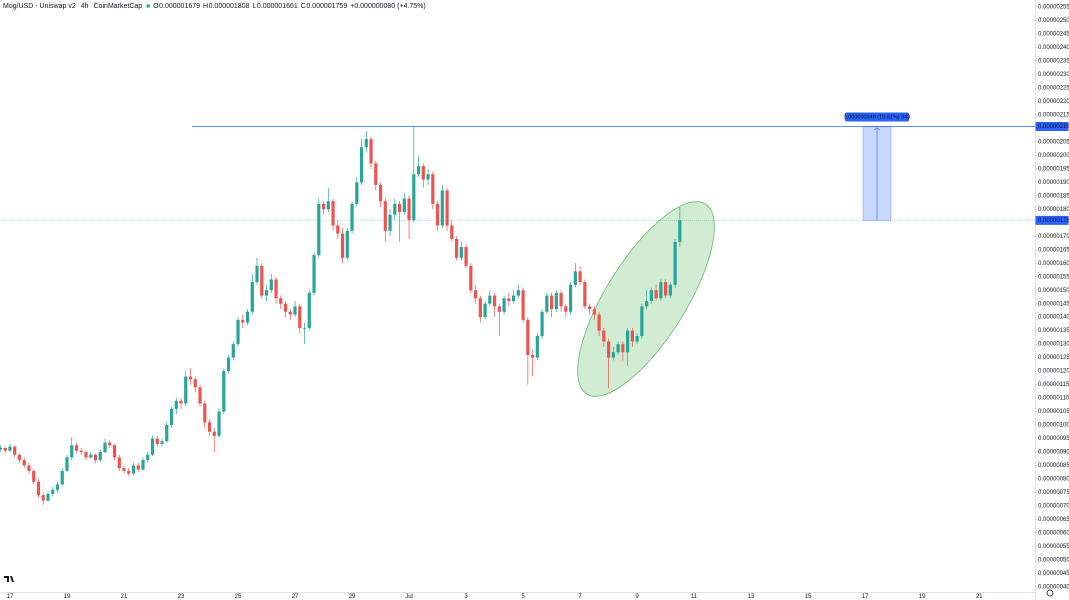 This screenshot has height=600, width=1069. What do you see at coordinates (388, 6) in the screenshot?
I see `legend-change: +0.000000080 (+4.75%)` at bounding box center [388, 6].